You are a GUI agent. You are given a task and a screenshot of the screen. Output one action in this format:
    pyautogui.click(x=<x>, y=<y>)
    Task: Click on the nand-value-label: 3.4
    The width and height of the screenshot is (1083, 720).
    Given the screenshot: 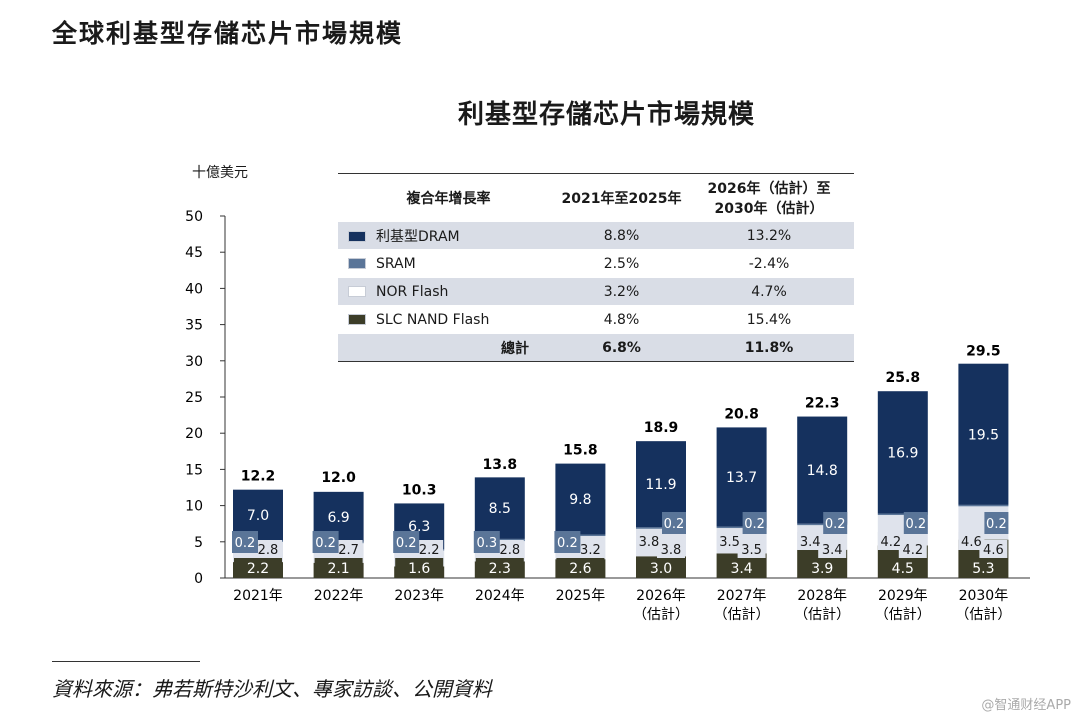 What is the action you would take?
    pyautogui.click(x=741, y=569)
    